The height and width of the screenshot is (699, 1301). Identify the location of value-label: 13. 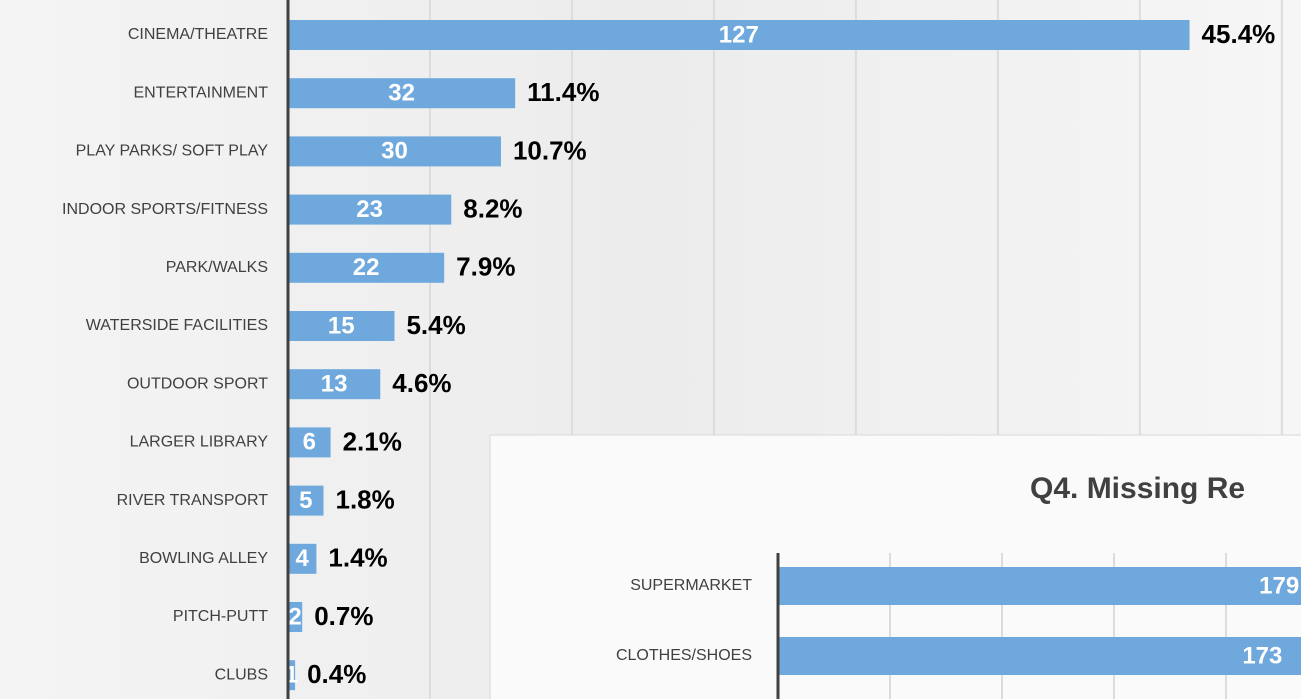
(334, 384).